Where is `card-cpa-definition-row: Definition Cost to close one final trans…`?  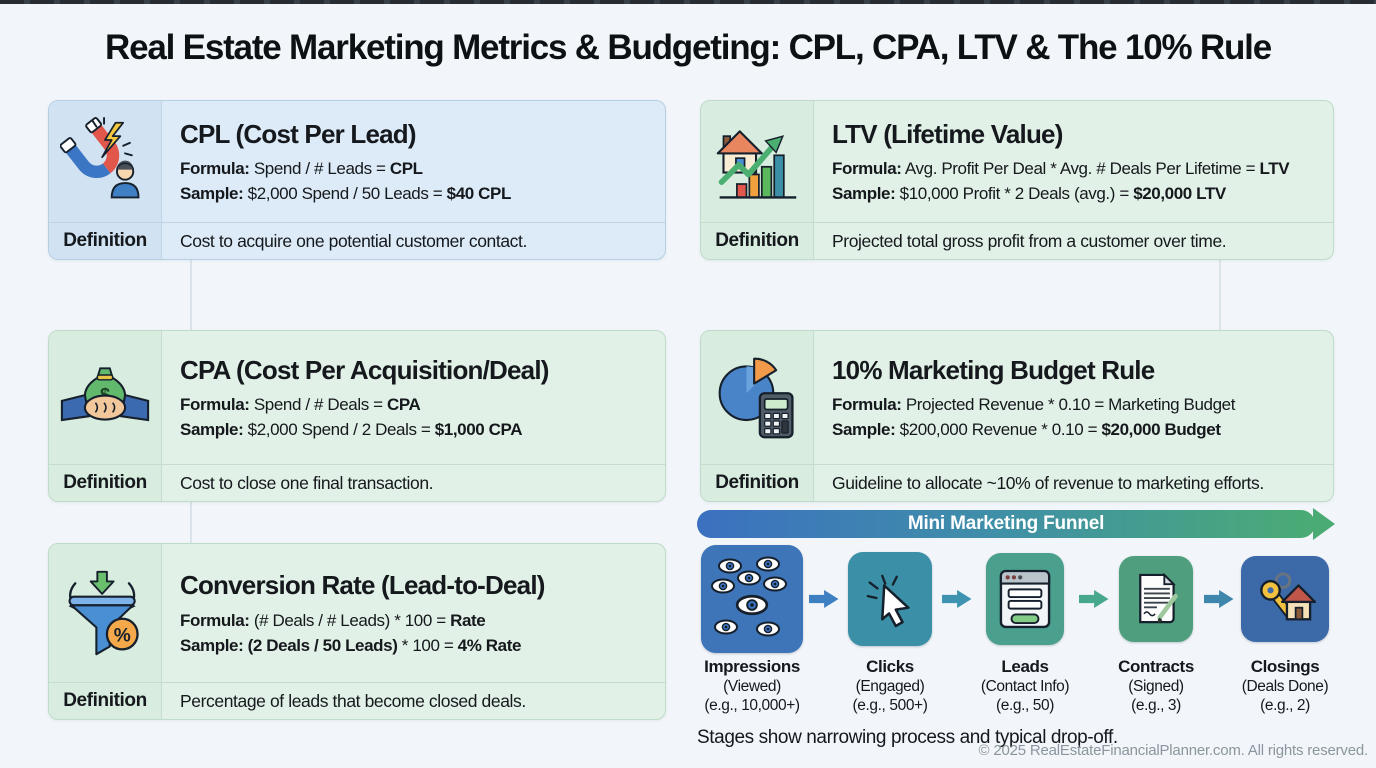
card-cpa-definition-row: Definition Cost to close one final trans… is located at coordinates (357, 482).